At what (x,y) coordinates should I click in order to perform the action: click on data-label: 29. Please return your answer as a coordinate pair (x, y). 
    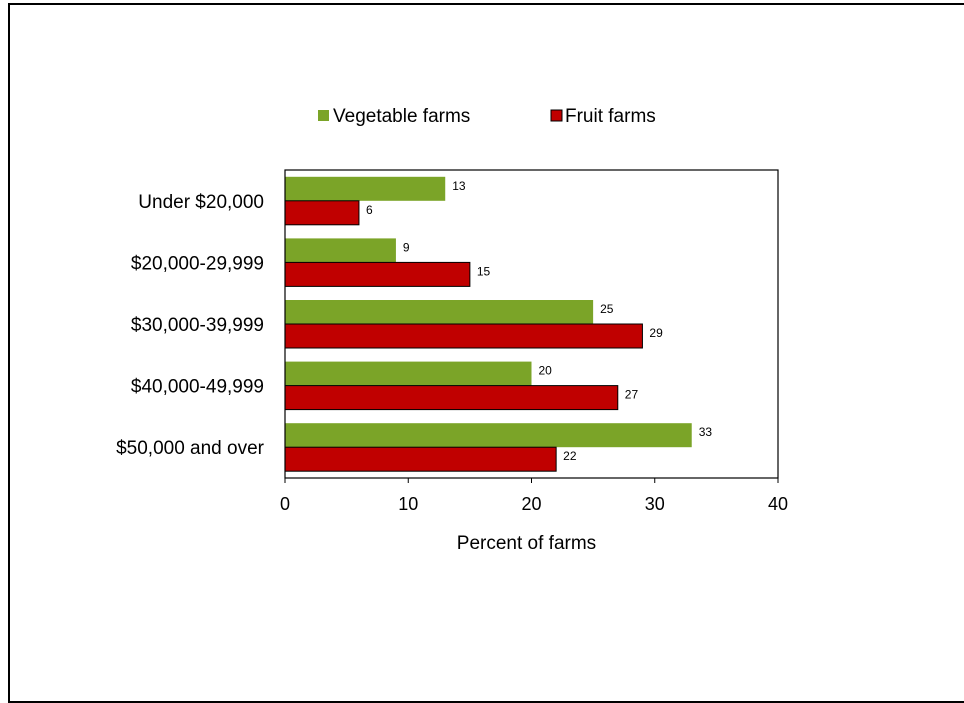
    Looking at the image, I should click on (656, 333).